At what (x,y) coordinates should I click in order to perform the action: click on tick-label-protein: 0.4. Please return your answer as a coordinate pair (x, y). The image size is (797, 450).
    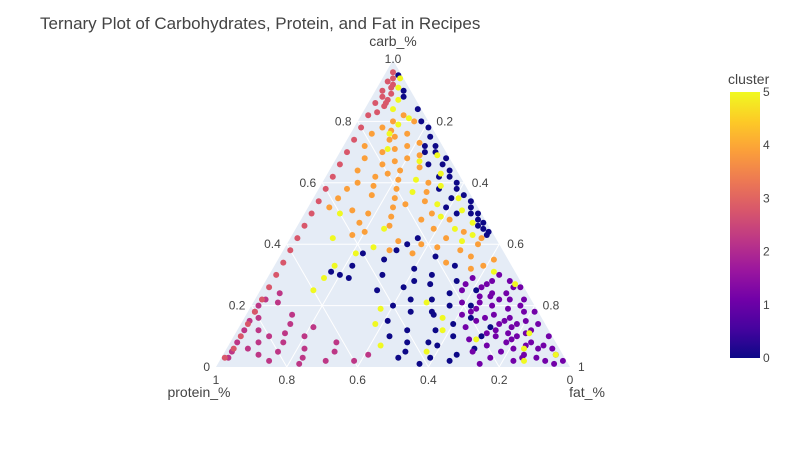
    Looking at the image, I should click on (428, 380).